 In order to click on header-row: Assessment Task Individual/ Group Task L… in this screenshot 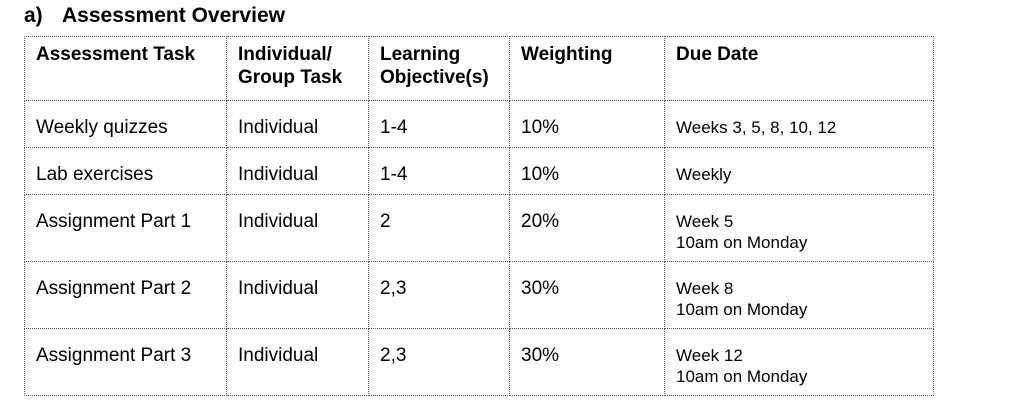, I will do `click(479, 68)`.